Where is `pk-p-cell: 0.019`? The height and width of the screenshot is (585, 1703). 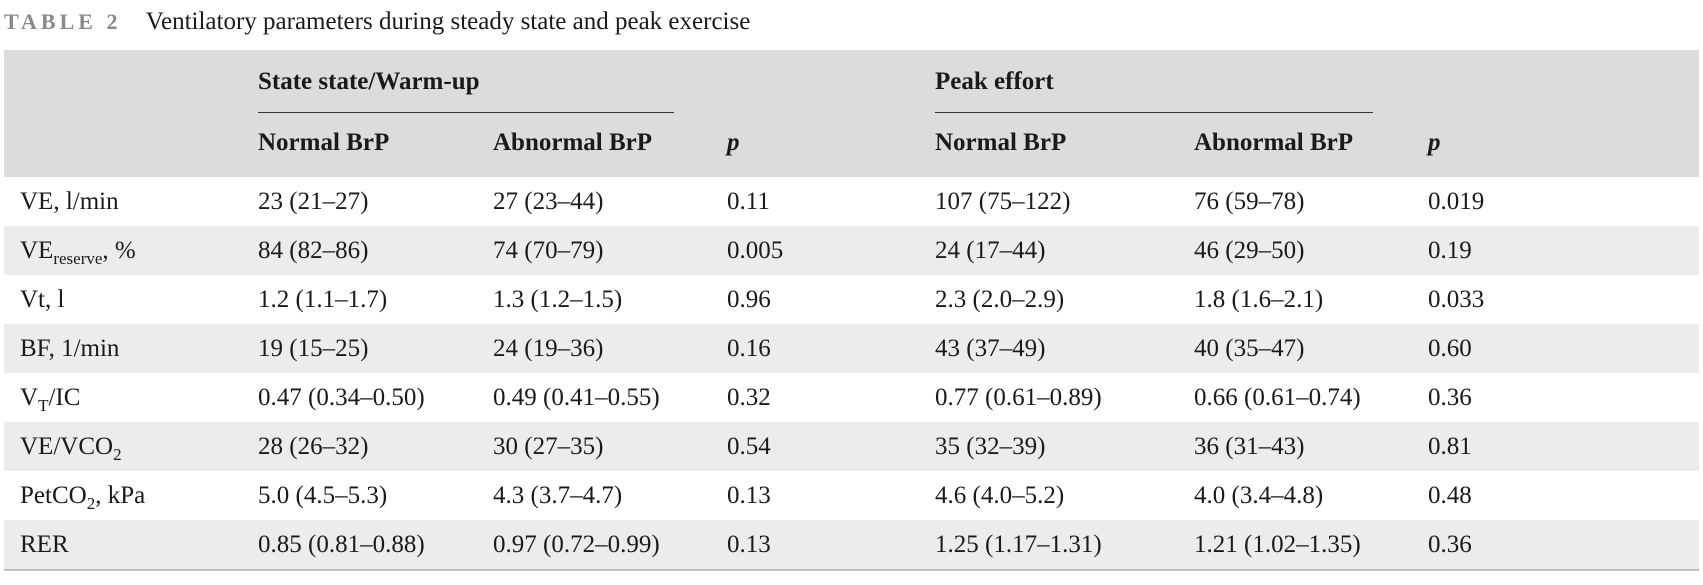
pk-p-cell: 0.019 is located at coordinates (1456, 201).